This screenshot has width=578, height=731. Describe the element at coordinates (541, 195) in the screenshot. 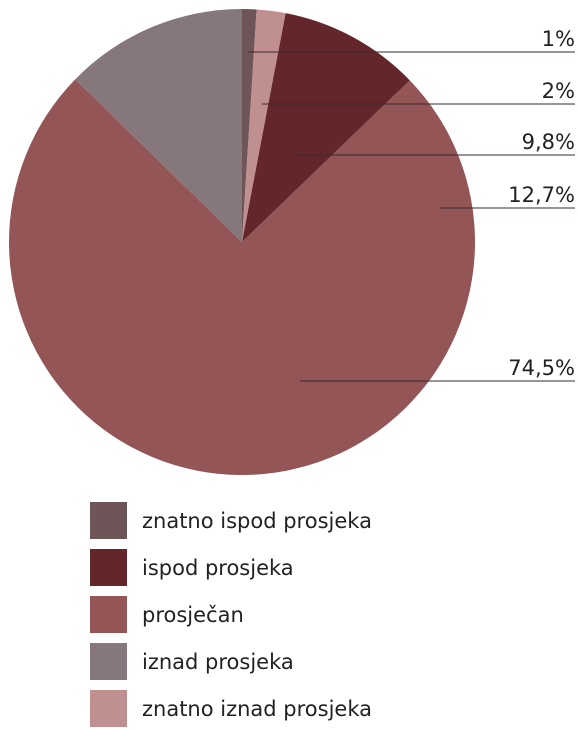

I see `data-label: 12,7%` at that location.